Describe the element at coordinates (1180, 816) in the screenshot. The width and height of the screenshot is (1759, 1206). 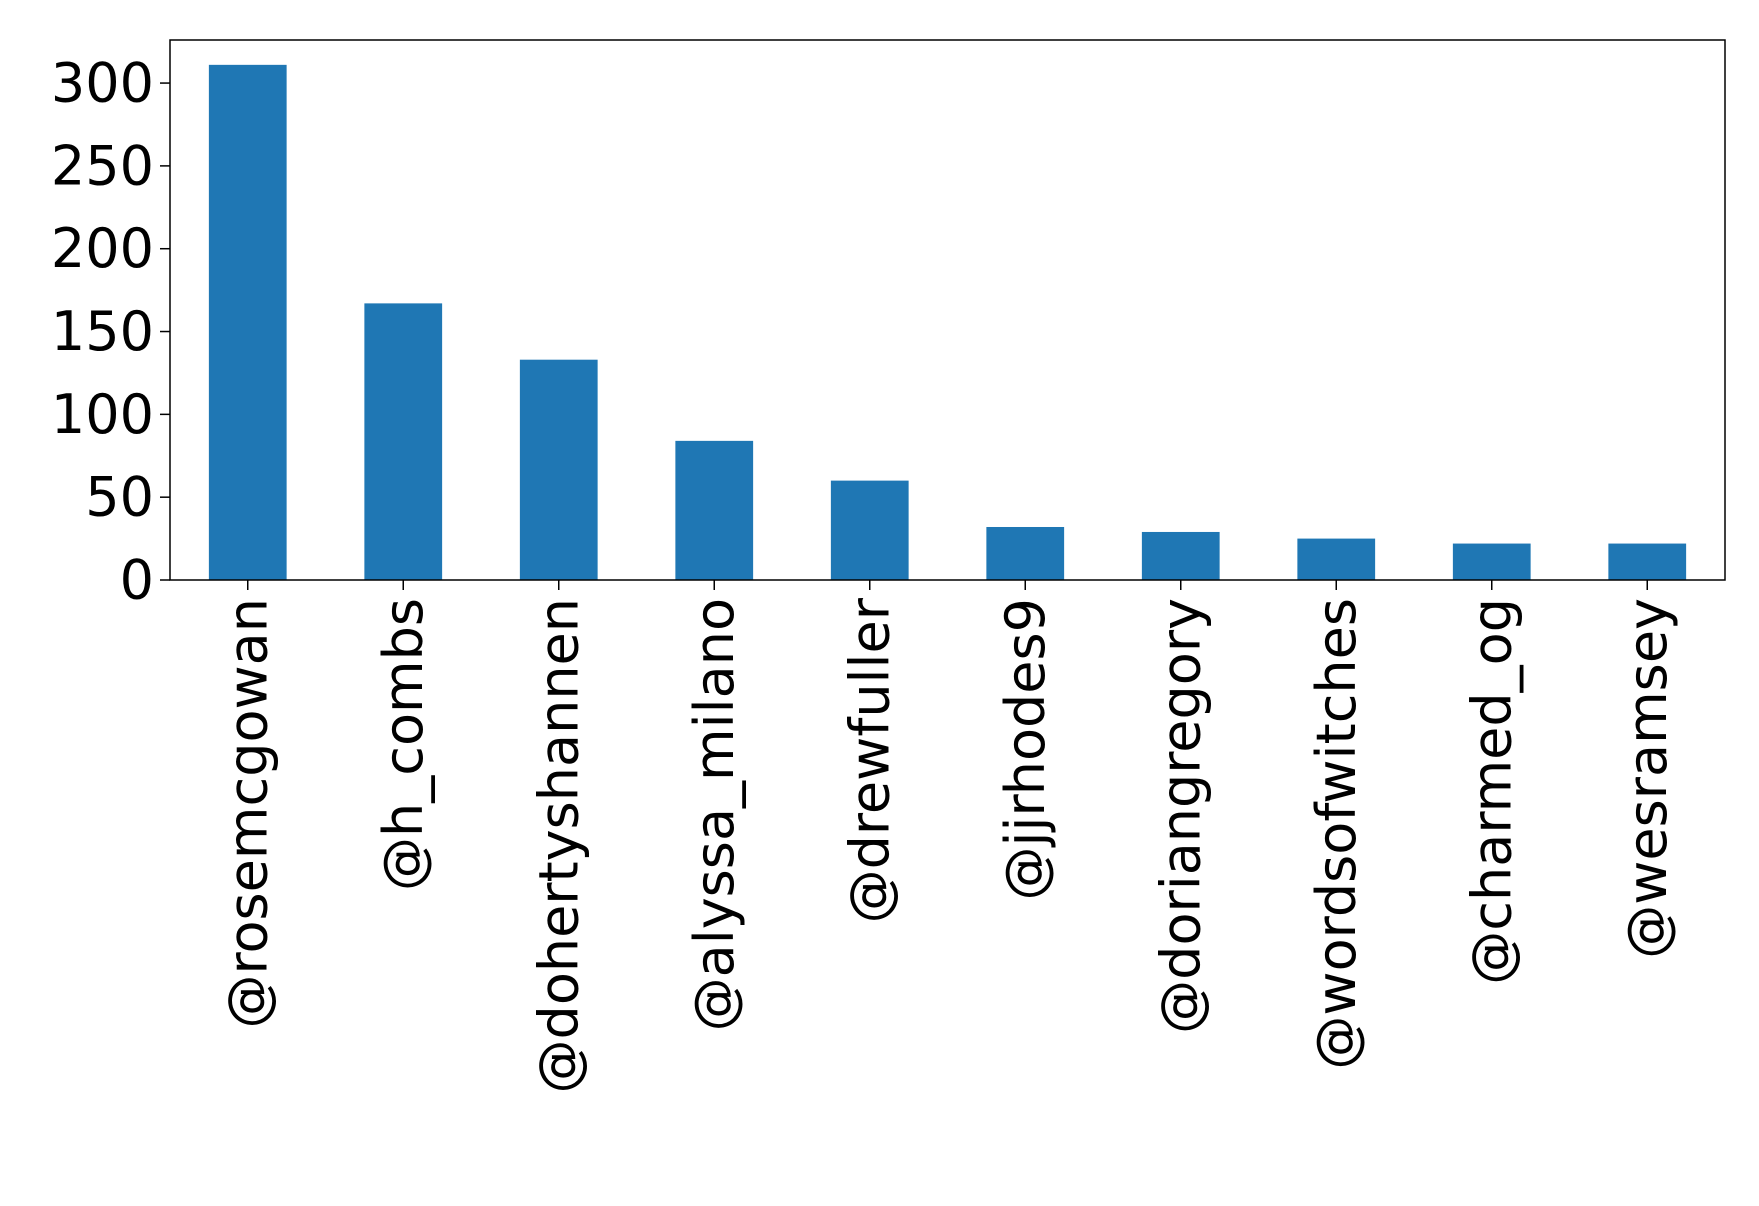
I see `x-tick-label: @doriangregory` at that location.